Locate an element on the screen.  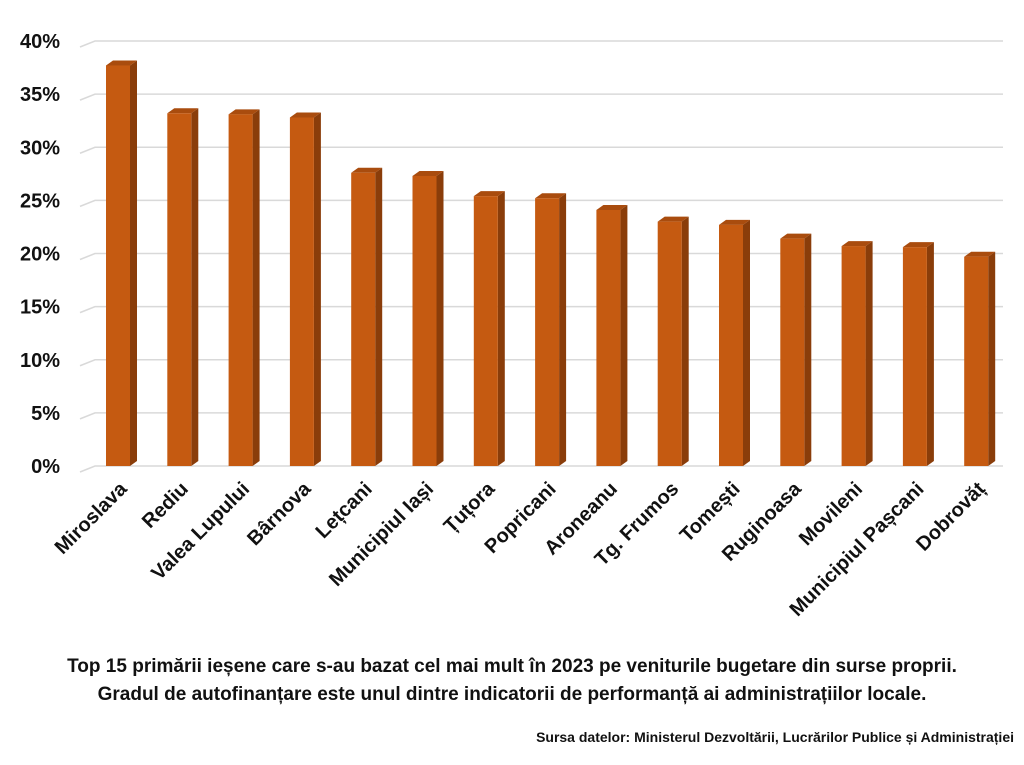
y-tick-label: 0% is located at coordinates (45, 467).